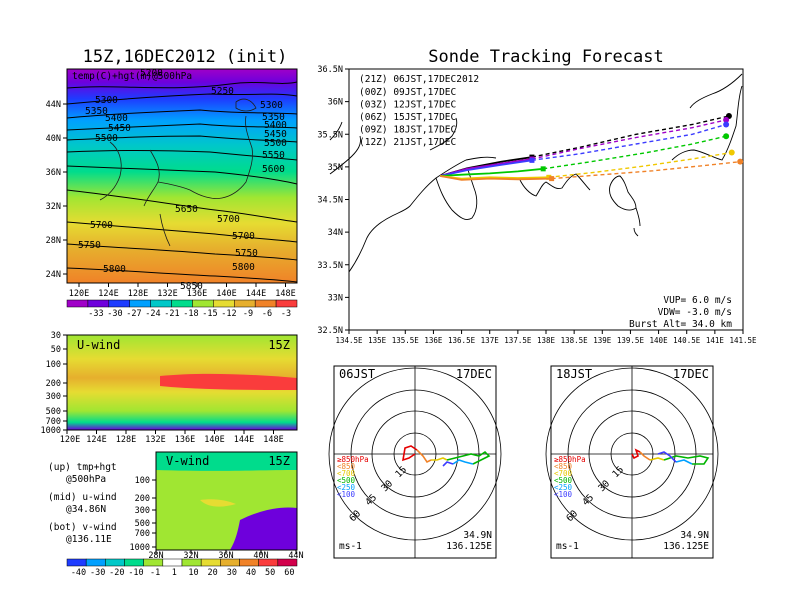 The width and height of the screenshot is (792, 612). What do you see at coordinates (114, 314) in the screenshot?
I see `colorbar-label: -30` at bounding box center [114, 314].